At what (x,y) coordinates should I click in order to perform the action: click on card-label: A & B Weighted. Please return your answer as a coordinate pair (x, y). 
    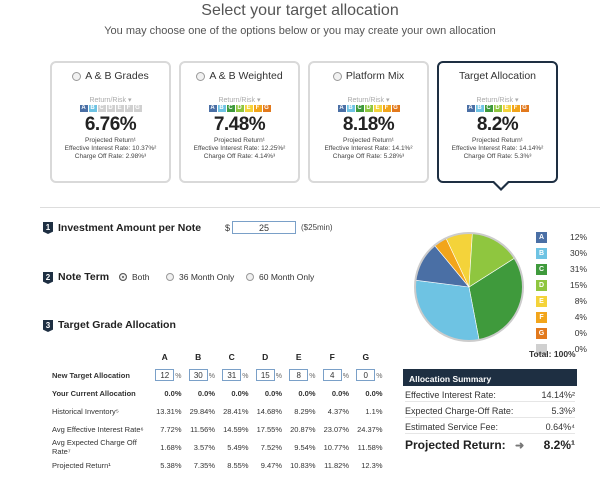
    Looking at the image, I should click on (246, 76).